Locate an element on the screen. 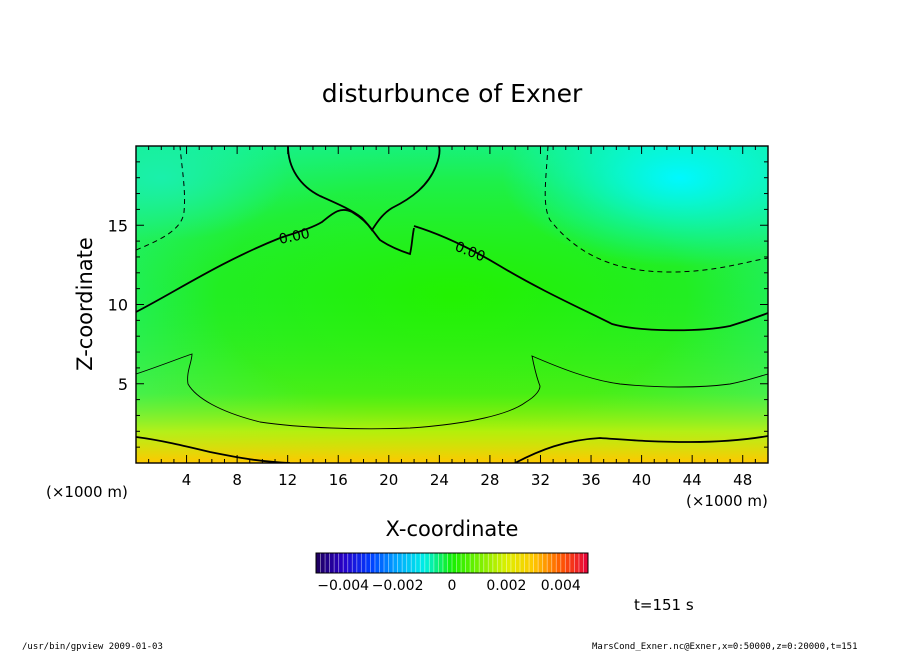 This screenshot has height=654, width=904. contour-dashed-left is located at coordinates (161, 198).